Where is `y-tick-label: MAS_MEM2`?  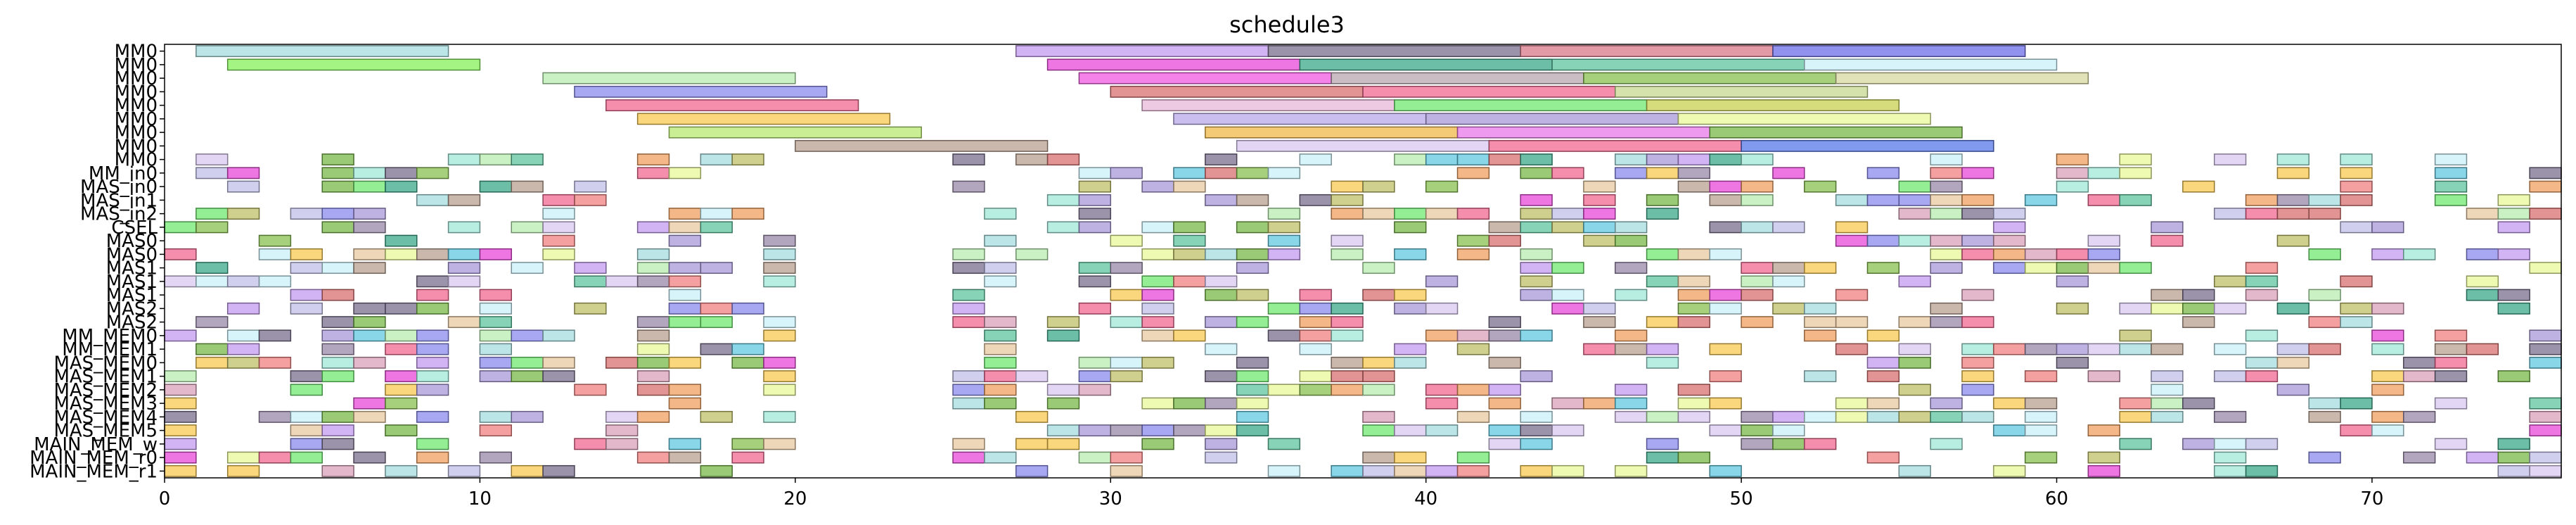 y-tick-label: MAS_MEM2 is located at coordinates (105, 391).